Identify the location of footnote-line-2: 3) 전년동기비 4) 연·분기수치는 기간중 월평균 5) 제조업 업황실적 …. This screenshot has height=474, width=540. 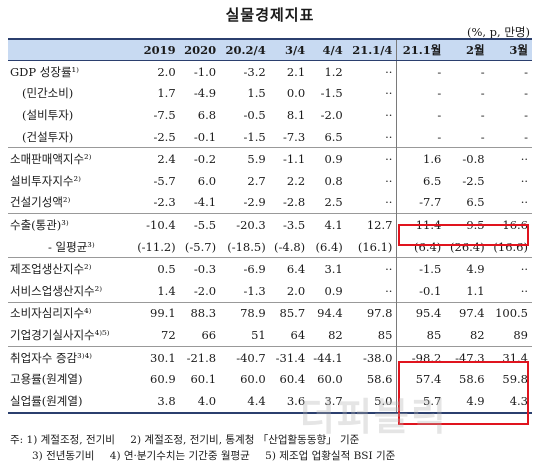
(208, 456).